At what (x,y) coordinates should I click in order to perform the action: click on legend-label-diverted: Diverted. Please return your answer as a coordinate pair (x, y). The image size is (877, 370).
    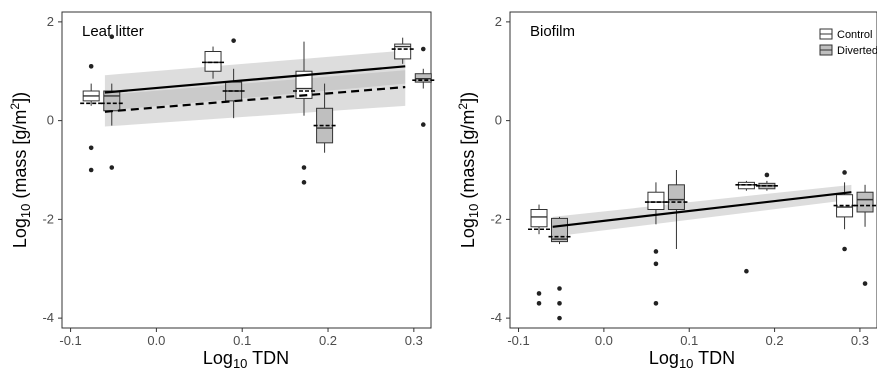
    Looking at the image, I should click on (857, 51).